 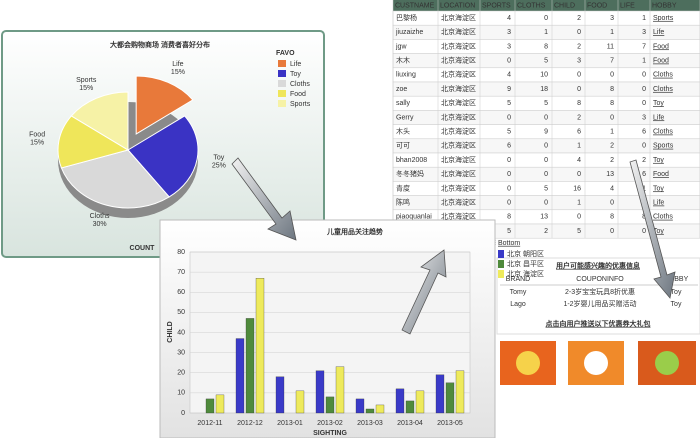 I want to click on table-cell: 巴黎杨, so click(x=406, y=17).